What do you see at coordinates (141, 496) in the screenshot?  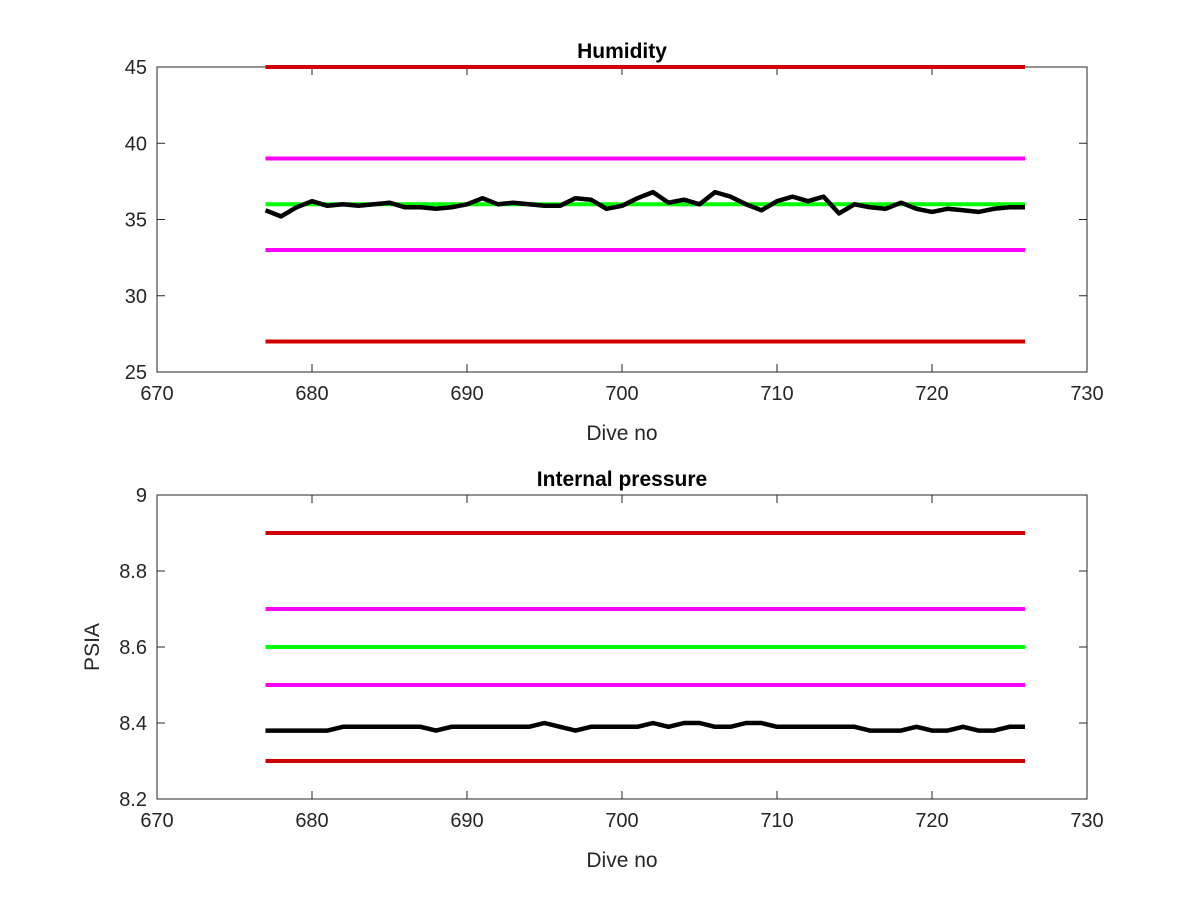 I see `y-tick-label: 9` at bounding box center [141, 496].